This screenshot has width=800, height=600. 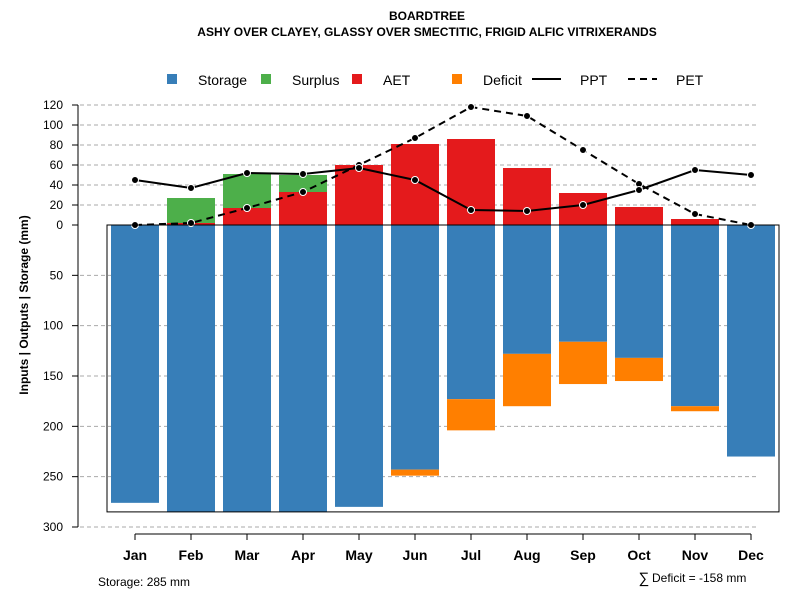 I want to click on x-tick-label-sep: Sep, so click(x=583, y=555).